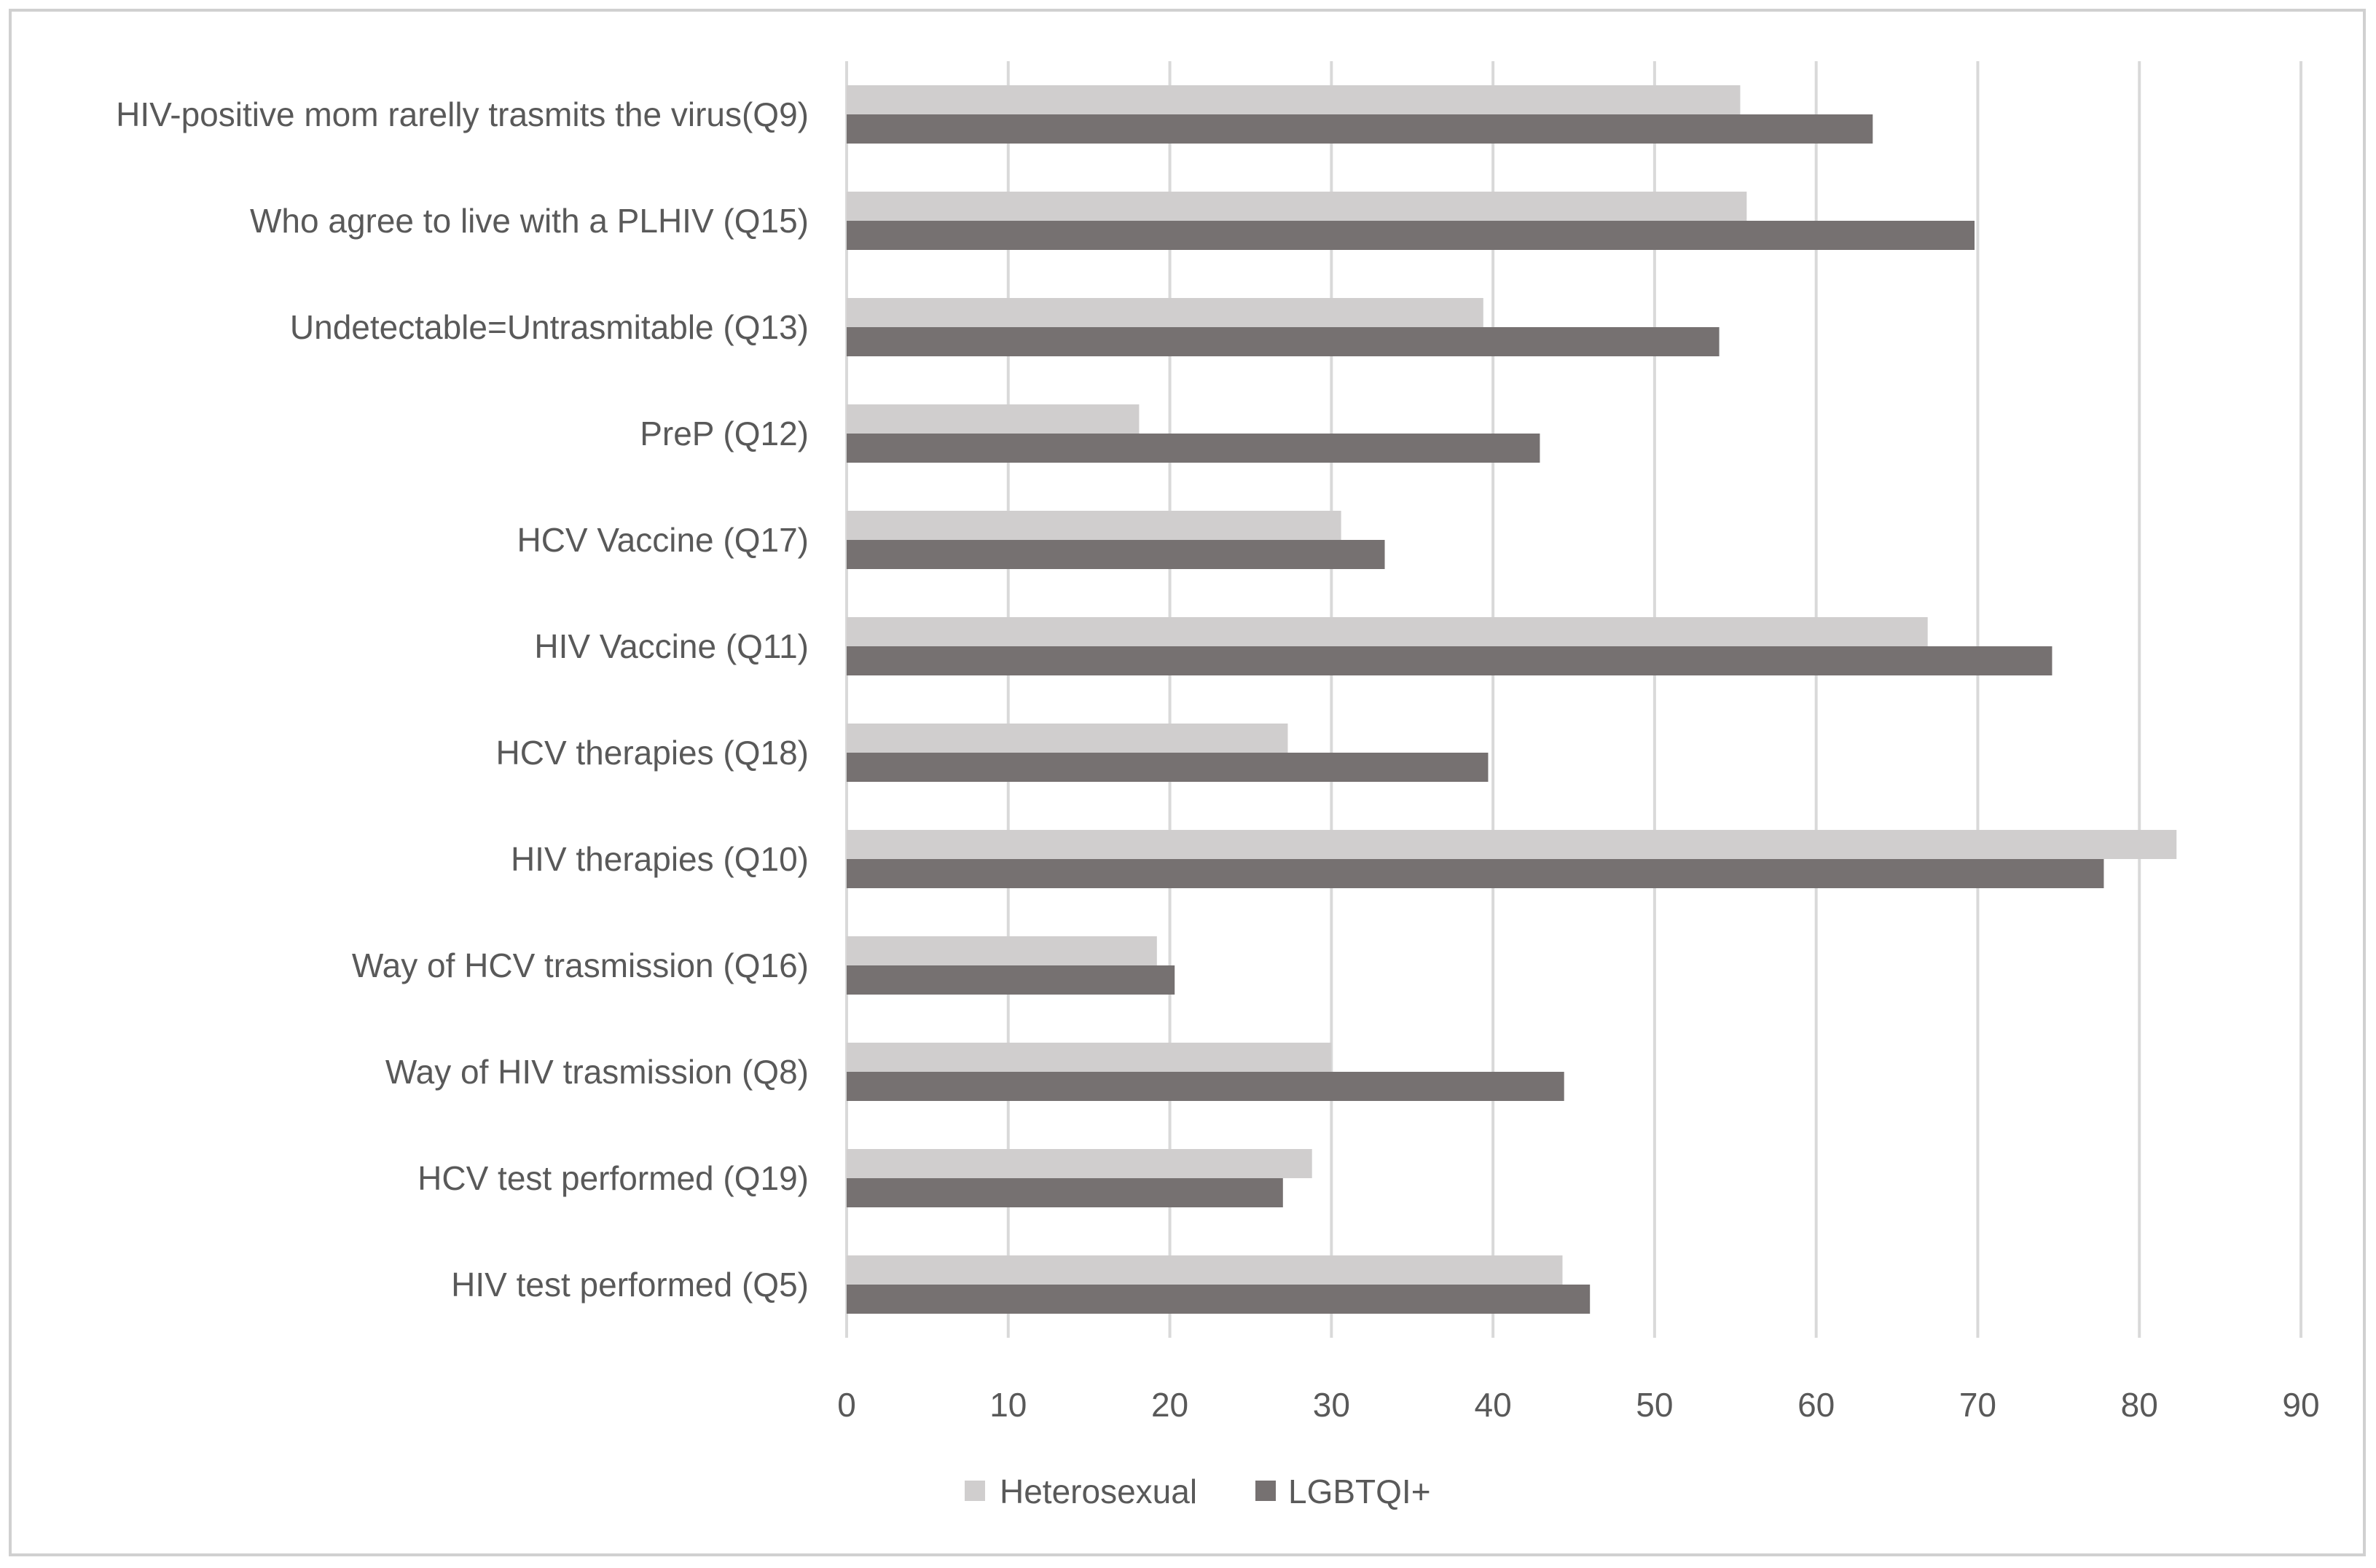 The width and height of the screenshot is (2376, 1568). Describe the element at coordinates (1331, 1405) in the screenshot. I see `x-tick-label: 30` at that location.